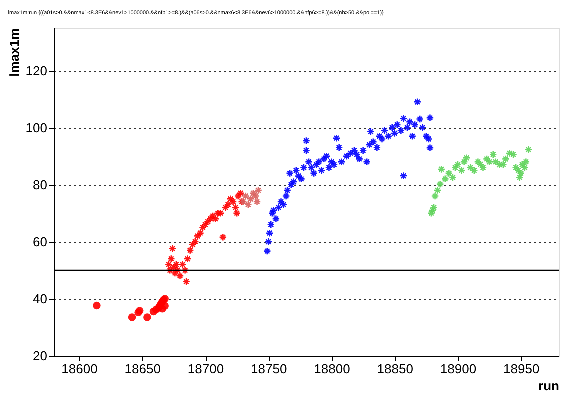 The image size is (585, 409). What do you see at coordinates (40, 242) in the screenshot?
I see `y-tick-label: 60` at bounding box center [40, 242].